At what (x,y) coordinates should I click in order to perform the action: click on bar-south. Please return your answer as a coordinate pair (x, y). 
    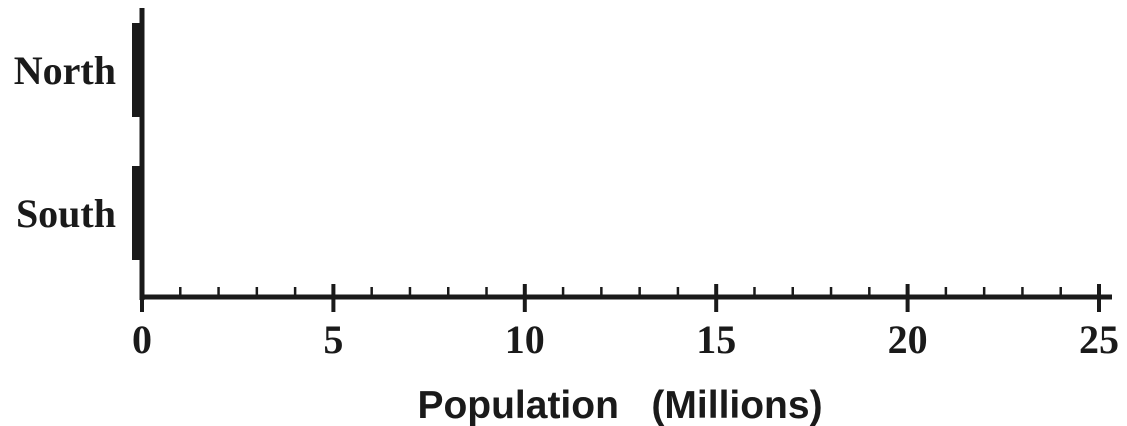
    Looking at the image, I should click on (137, 213).